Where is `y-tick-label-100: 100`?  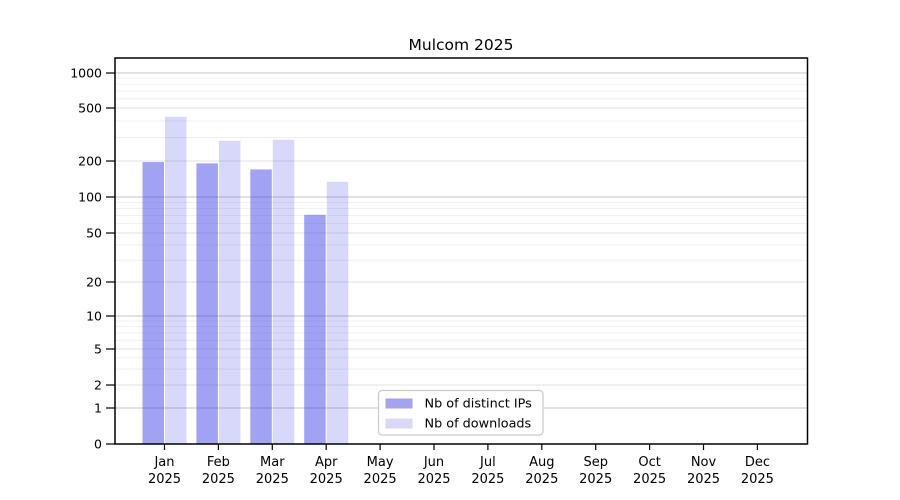
y-tick-label-100: 100 is located at coordinates (90, 197).